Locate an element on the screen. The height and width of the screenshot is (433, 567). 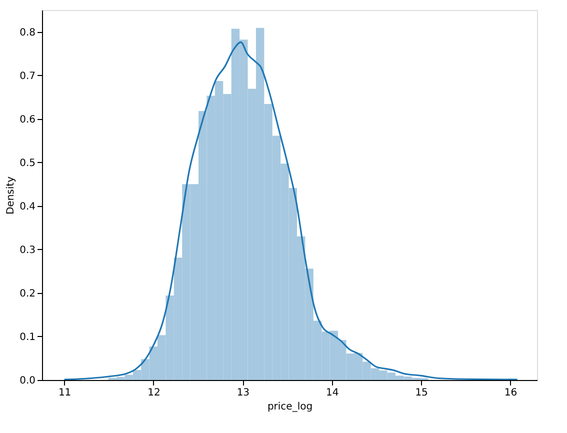
x-tick-label: 11 is located at coordinates (65, 393).